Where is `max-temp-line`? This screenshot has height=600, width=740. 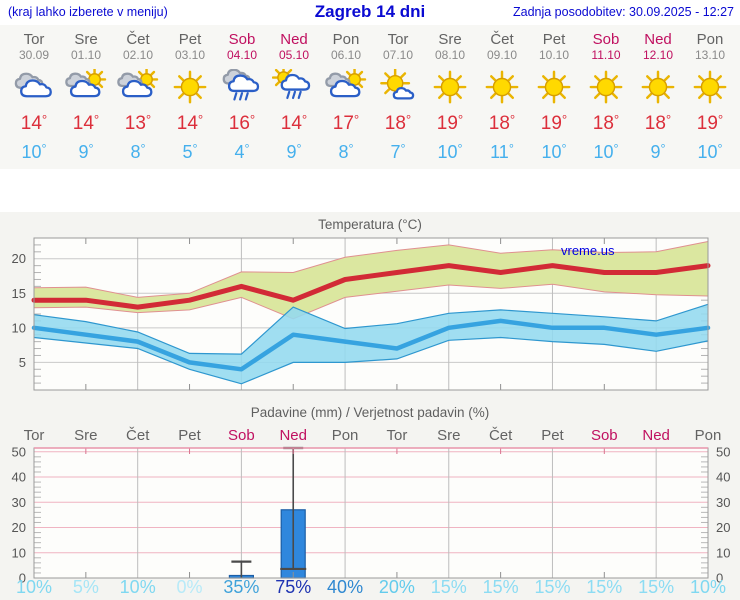 max-temp-line is located at coordinates (371, 286).